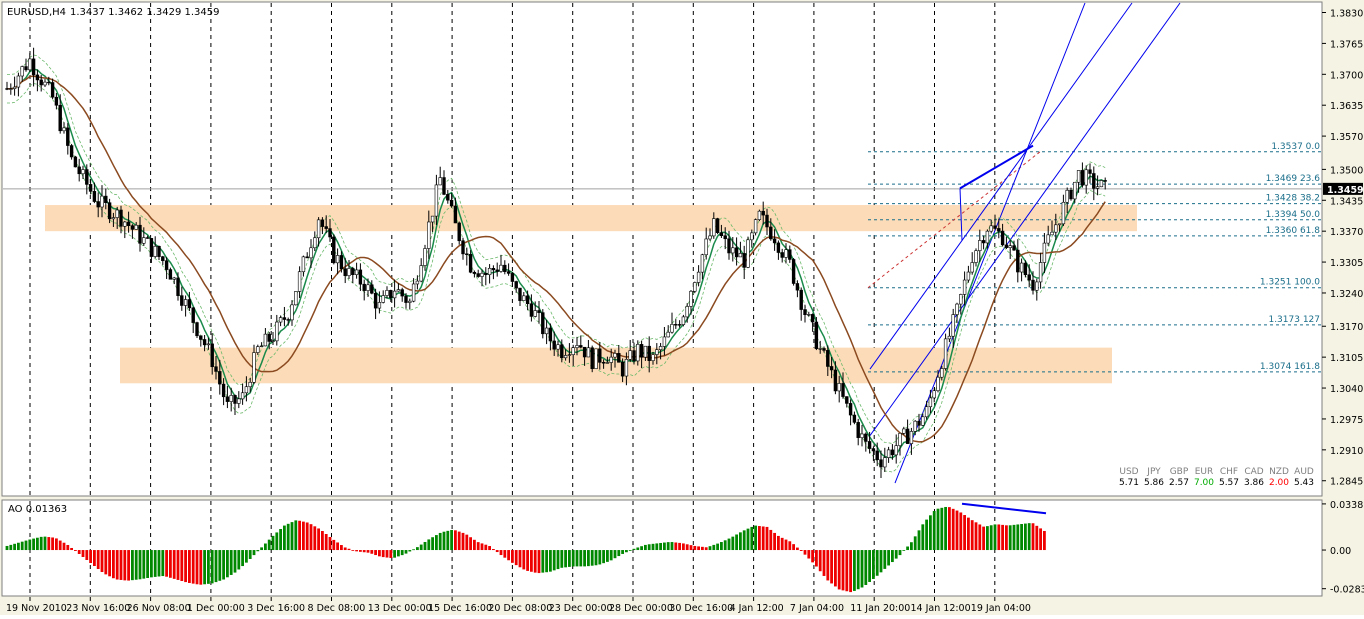  Describe the element at coordinates (1345, 190) in the screenshot. I see `current-price-label: 1.3459` at that location.